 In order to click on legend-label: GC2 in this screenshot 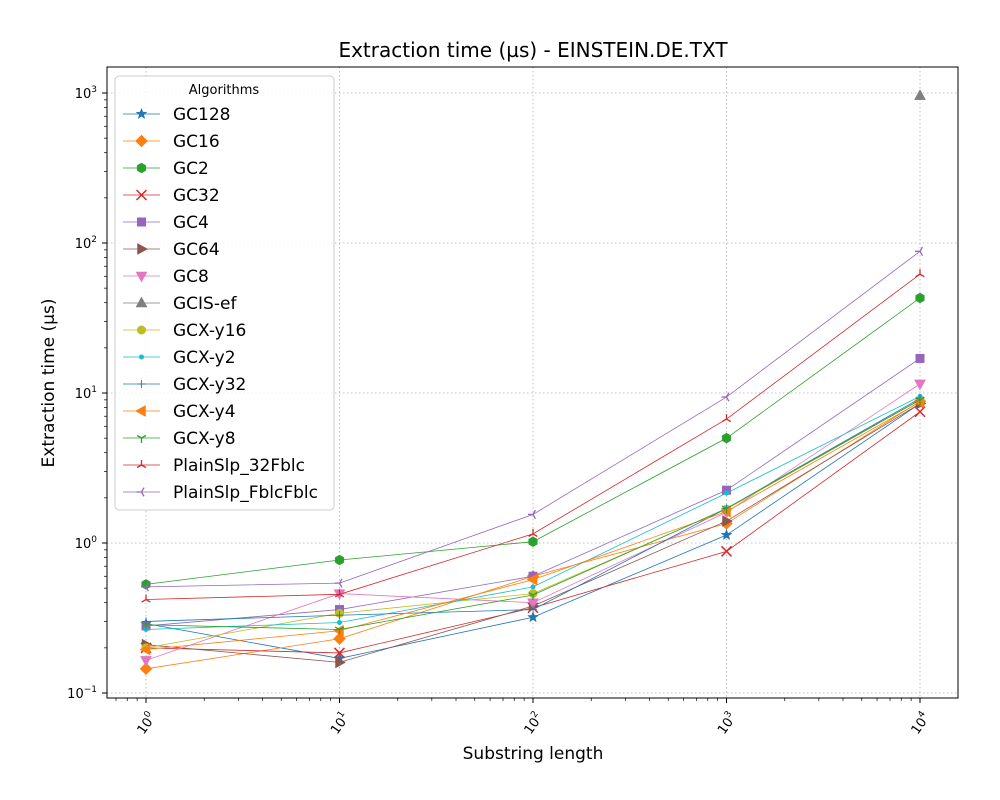, I will do `click(191, 169)`.